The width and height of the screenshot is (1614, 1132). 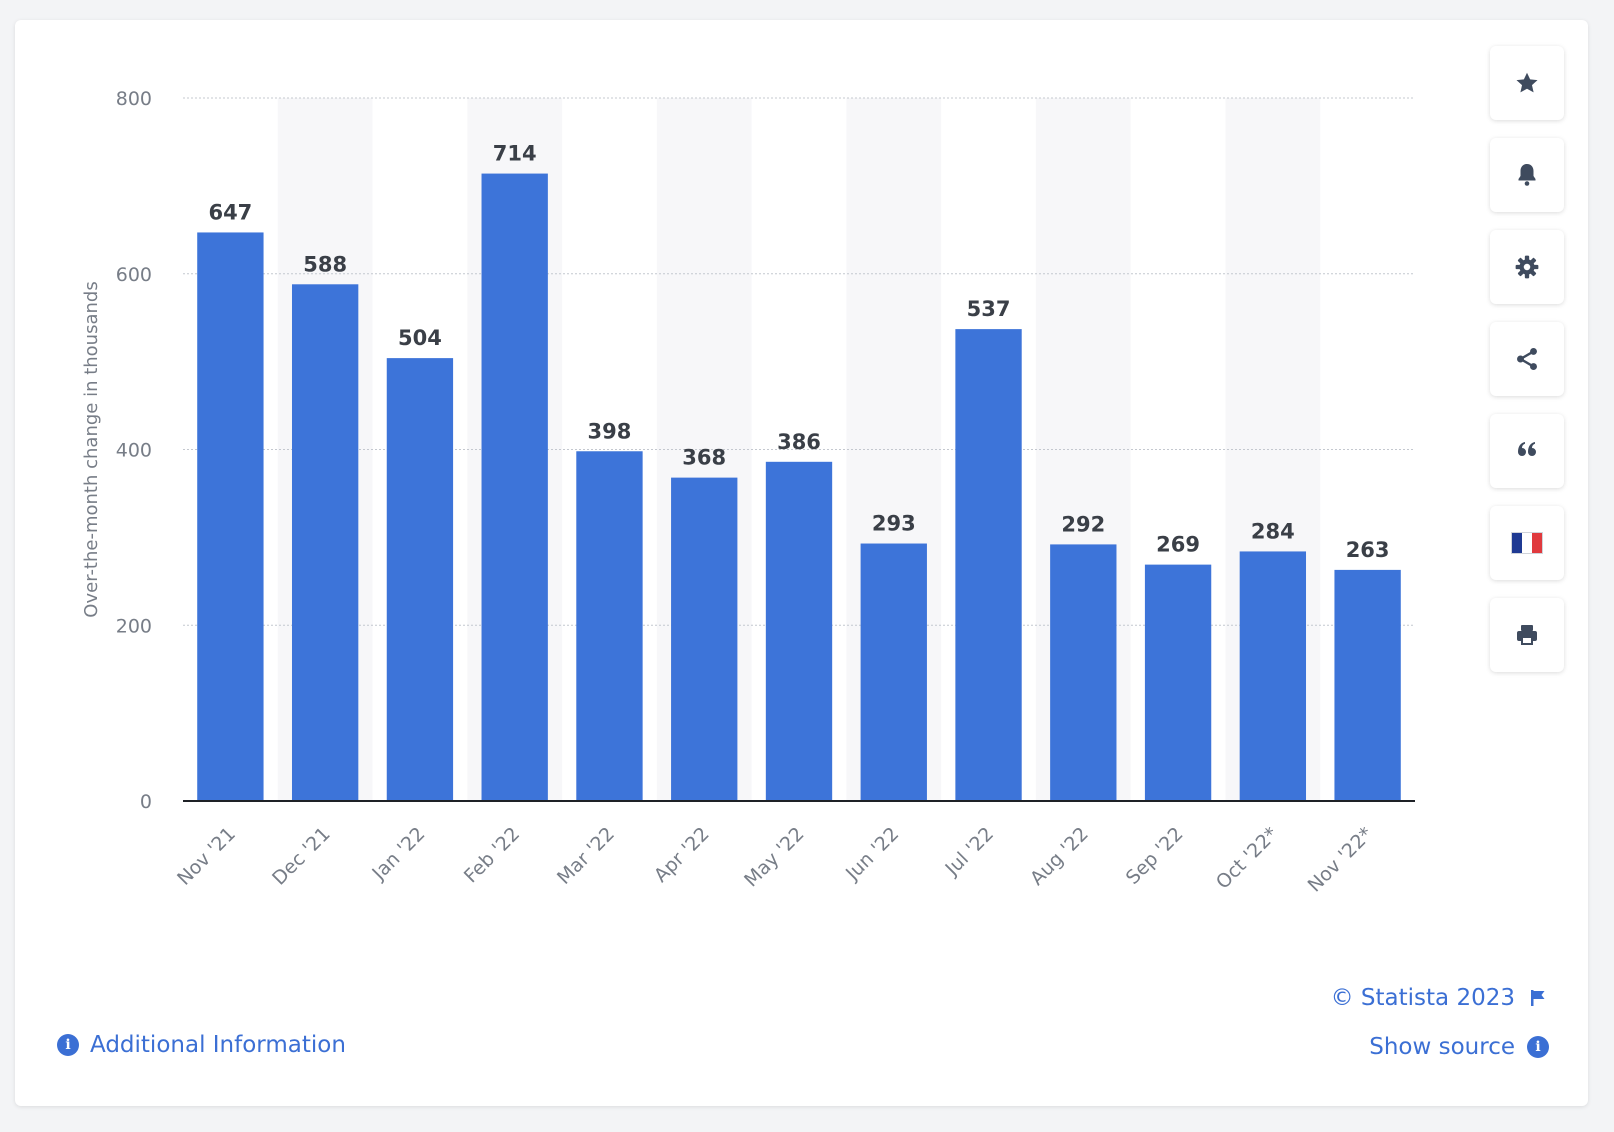 I want to click on x-tick-label: Nov '22*, so click(x=1341, y=860).